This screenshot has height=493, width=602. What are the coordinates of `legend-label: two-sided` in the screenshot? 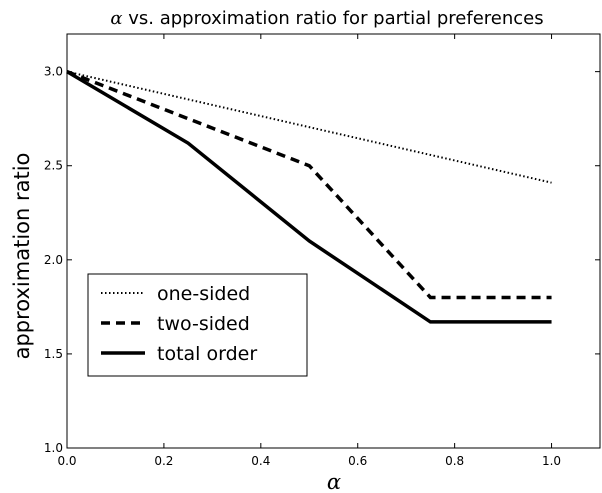 It's located at (203, 324).